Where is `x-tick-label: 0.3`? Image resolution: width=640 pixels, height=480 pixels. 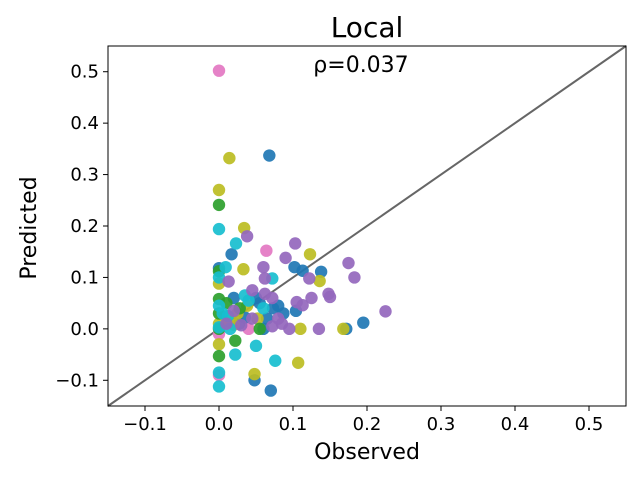 x-tick-label: 0.3 is located at coordinates (441, 424).